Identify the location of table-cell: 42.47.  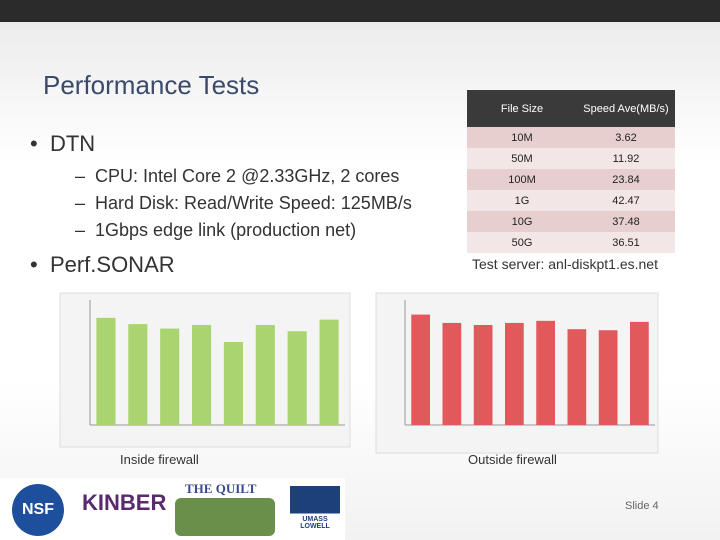
(626, 200).